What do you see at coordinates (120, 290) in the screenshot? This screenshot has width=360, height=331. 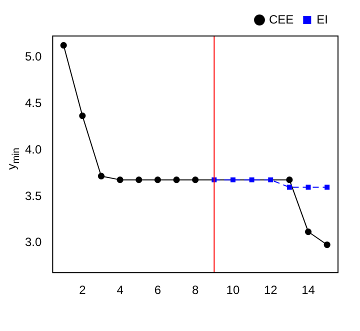 I see `x-tick-label: 4` at bounding box center [120, 290].